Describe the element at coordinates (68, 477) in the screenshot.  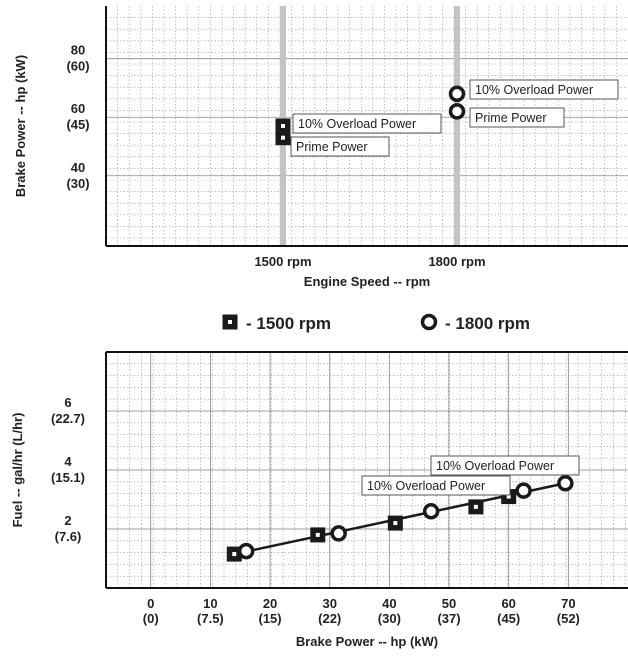
I see `y-tick-label: (15.1)` at that location.